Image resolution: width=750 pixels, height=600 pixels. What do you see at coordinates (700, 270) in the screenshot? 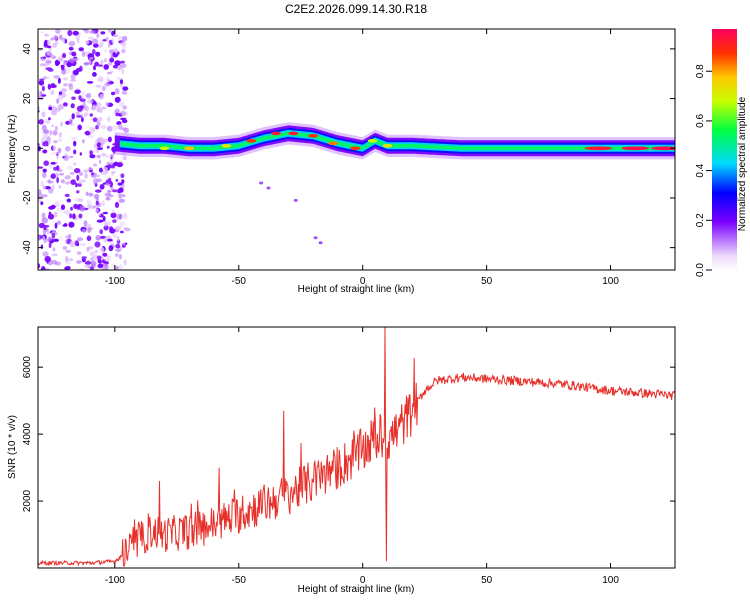
I see `colorbar-tick-label: 0.0` at bounding box center [700, 270].